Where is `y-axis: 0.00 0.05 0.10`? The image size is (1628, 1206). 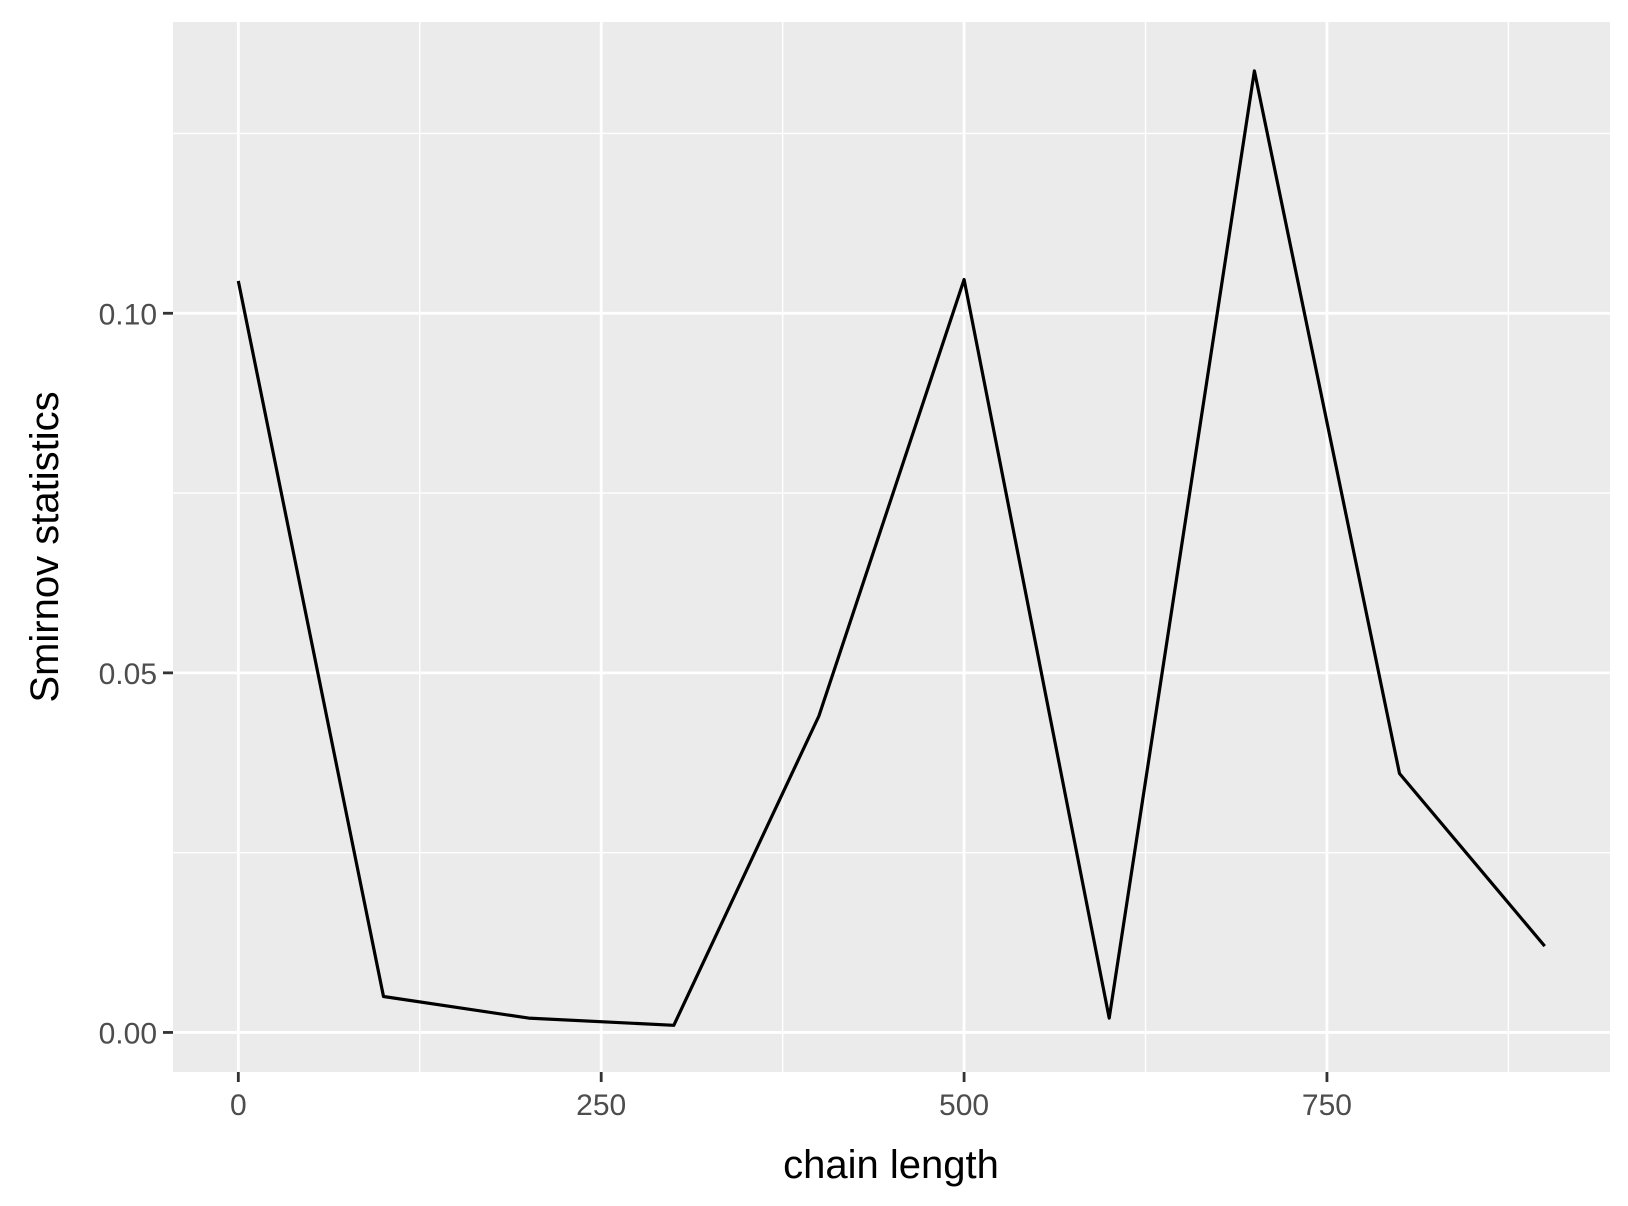
y-axis: 0.00 0.05 0.10 is located at coordinates (136, 674).